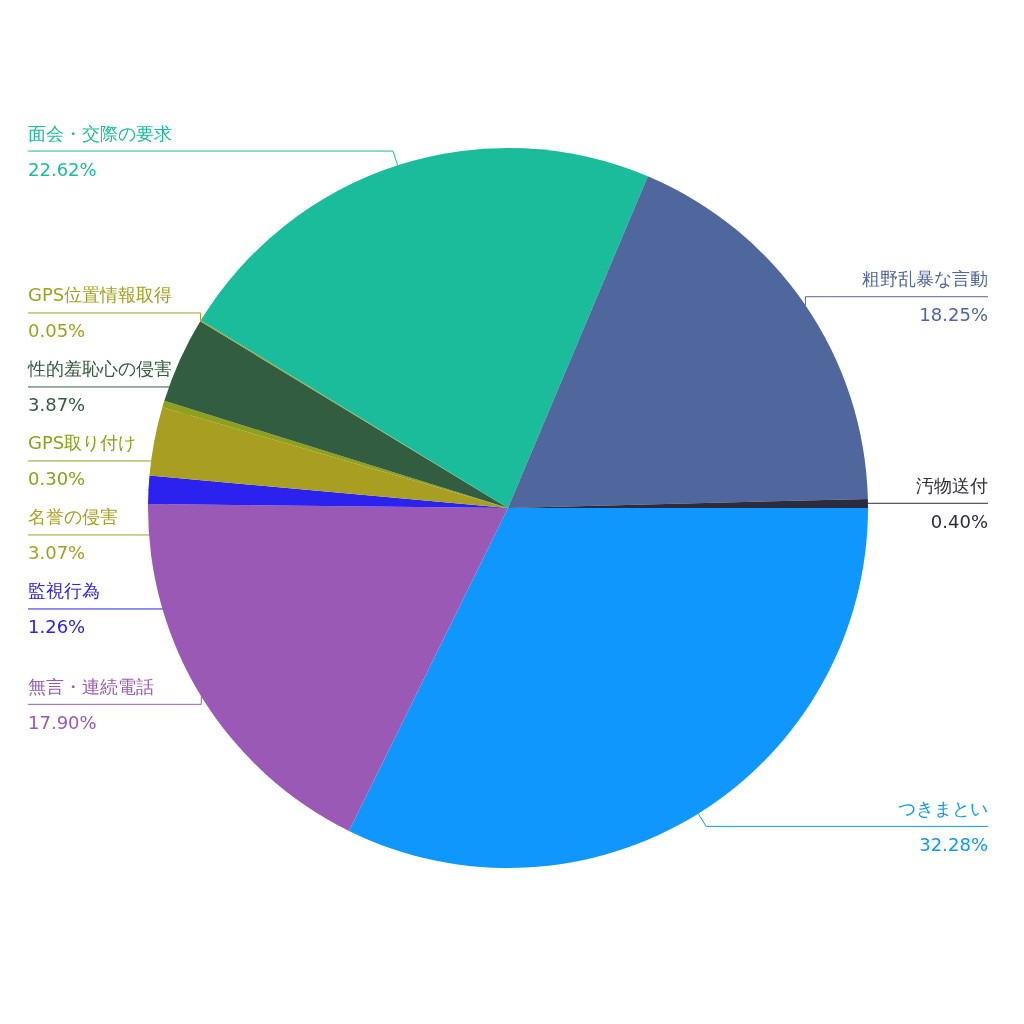  Describe the element at coordinates (73, 517) in the screenshot. I see `slice-label: 名誉の侵害` at that location.